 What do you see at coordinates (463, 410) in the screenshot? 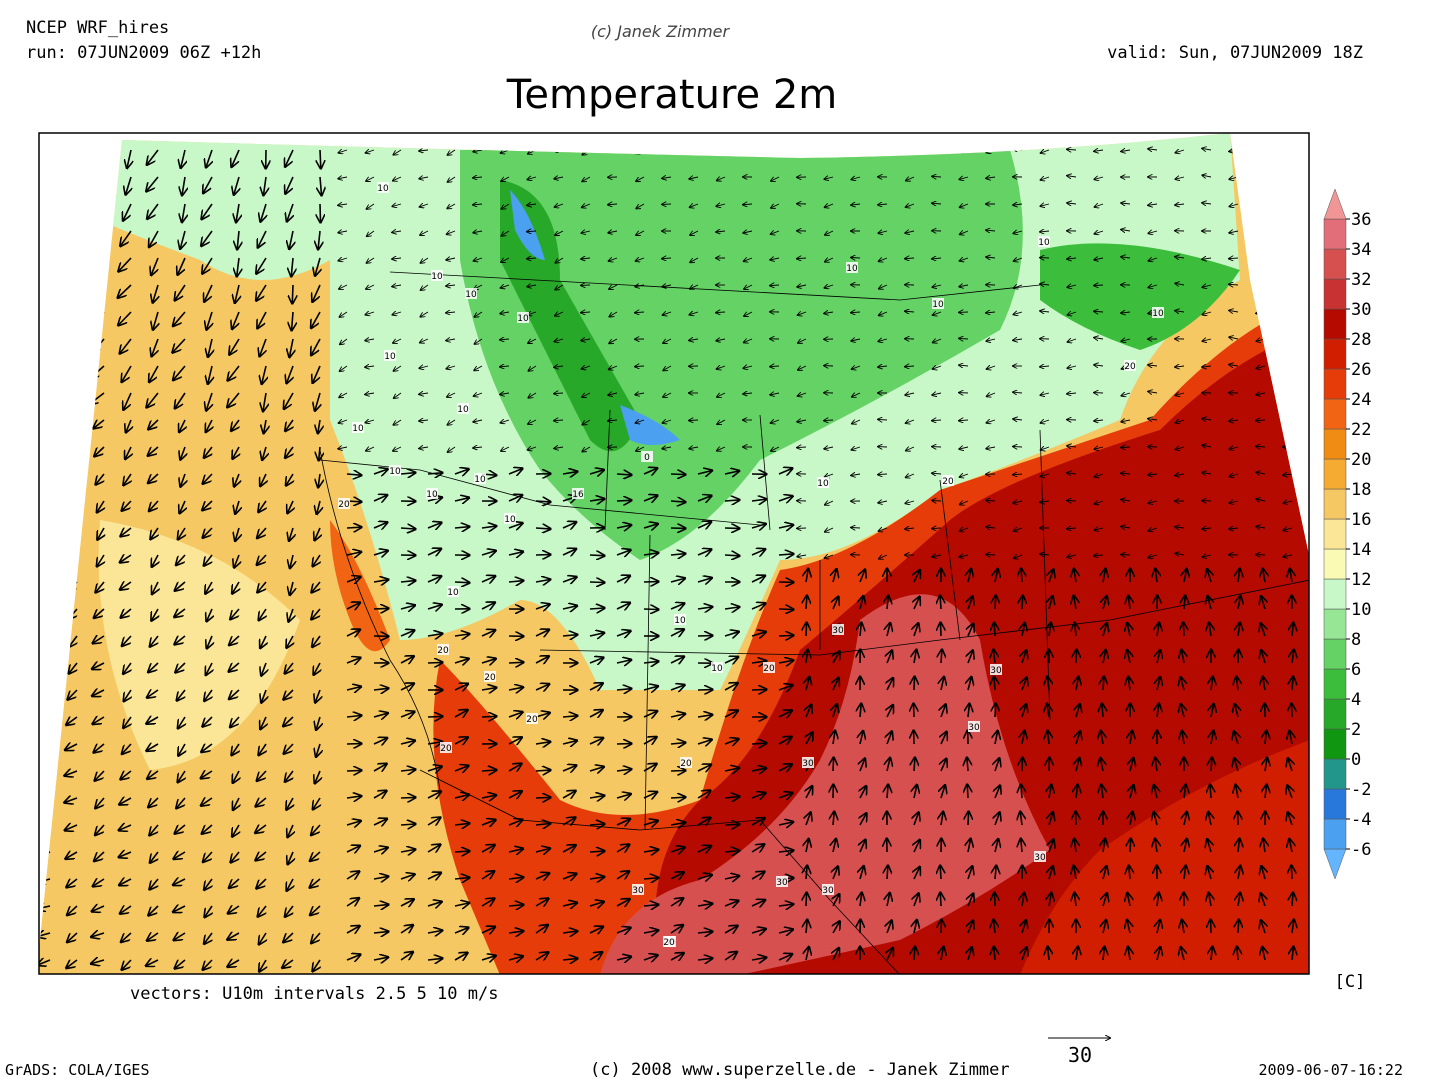
I see `contour-label: 10` at bounding box center [463, 410].